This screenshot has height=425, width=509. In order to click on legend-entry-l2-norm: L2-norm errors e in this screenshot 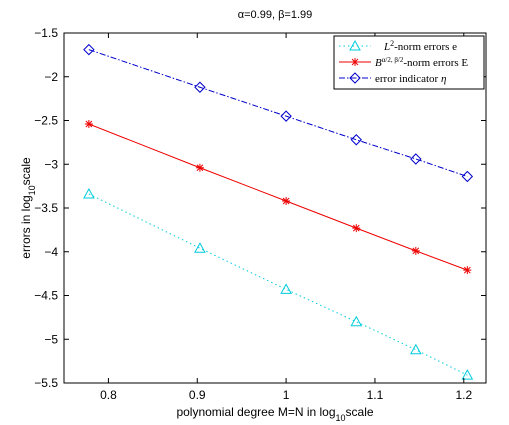, I will do `click(398, 46)`.